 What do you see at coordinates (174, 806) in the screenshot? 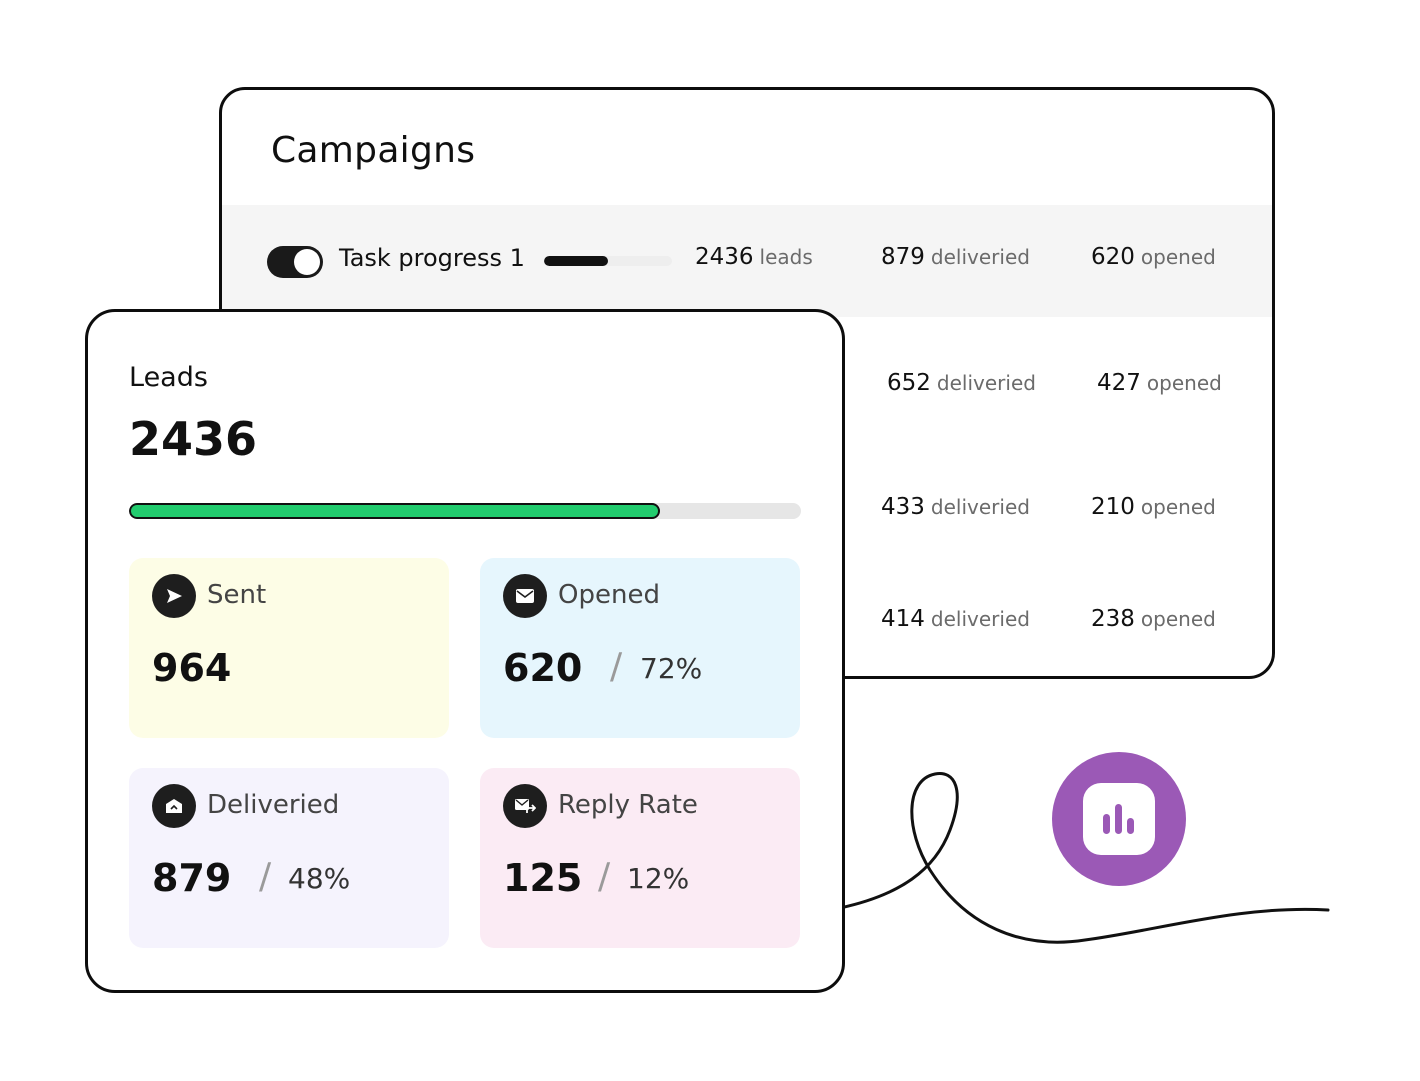
I see `inbox-icon` at bounding box center [174, 806].